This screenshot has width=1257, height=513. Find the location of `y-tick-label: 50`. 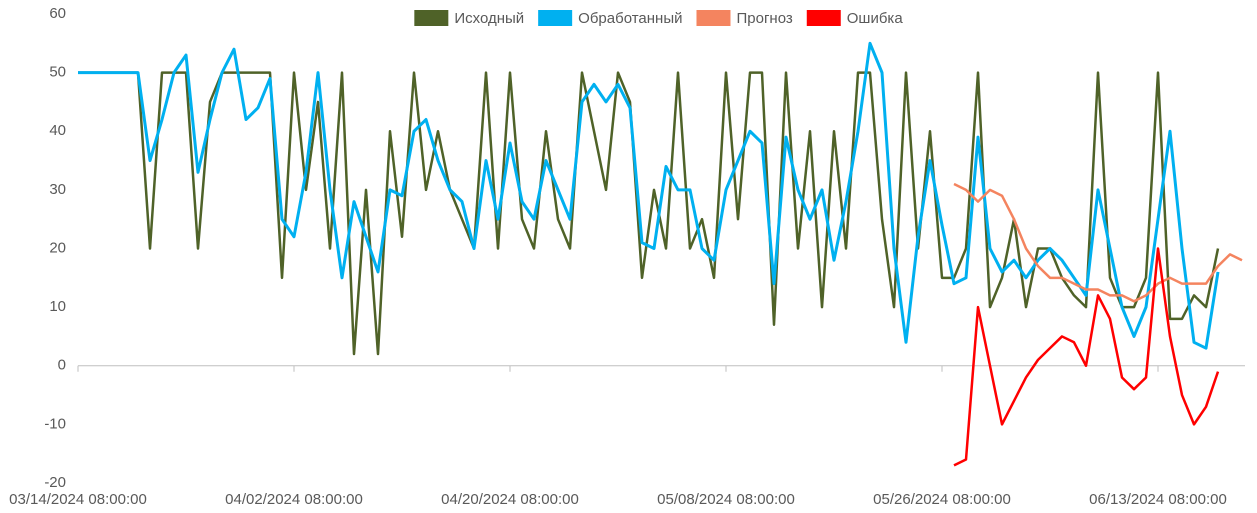

y-tick-label: 50 is located at coordinates (57, 72).